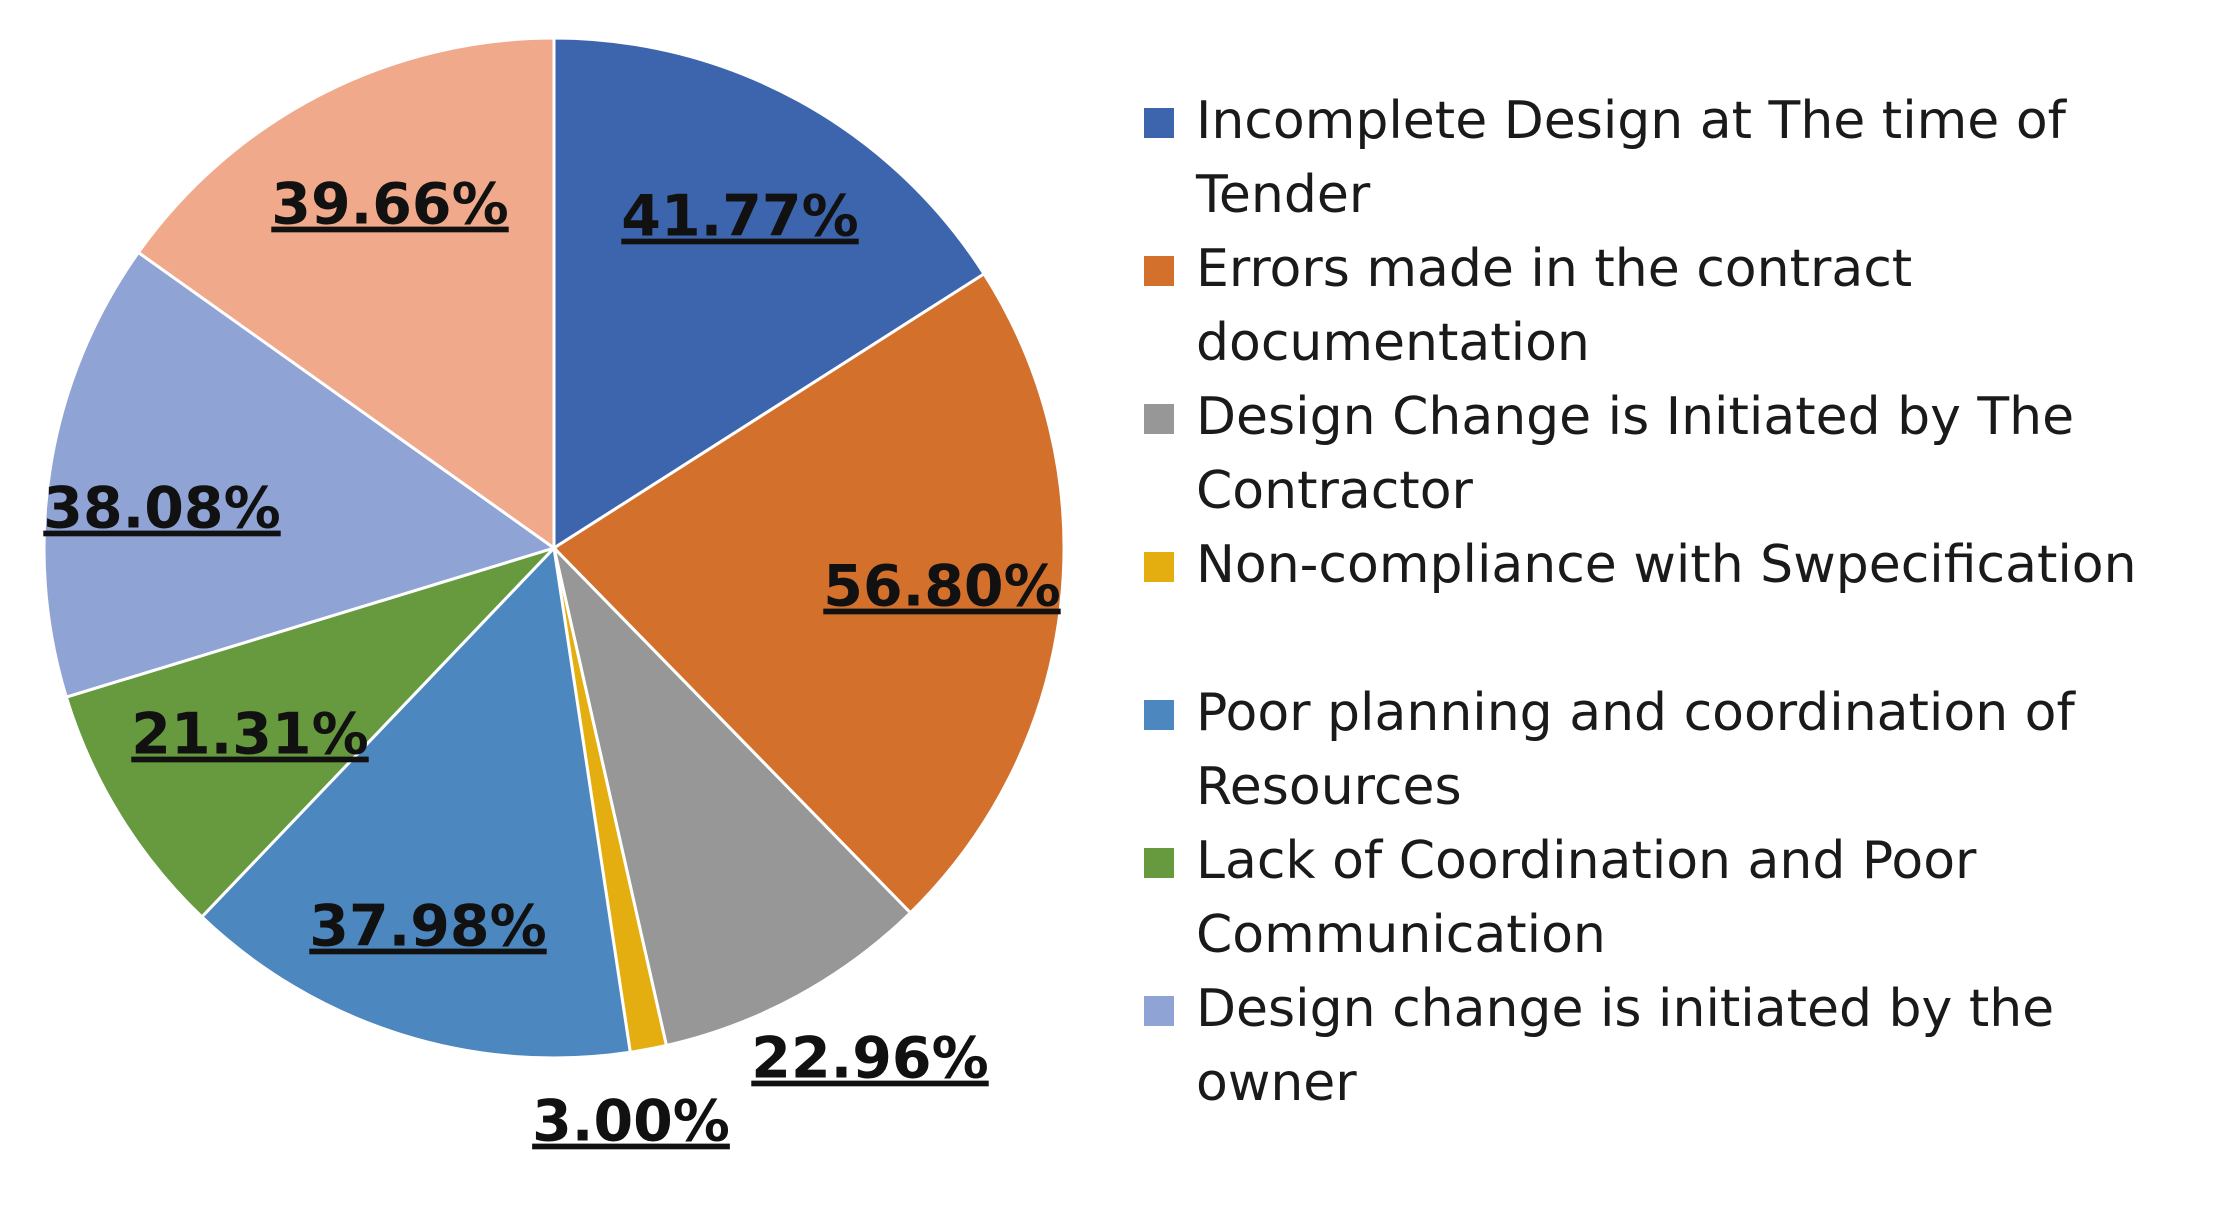 The width and height of the screenshot is (2221, 1219). Describe the element at coordinates (769, 293) in the screenshot. I see `pie-slice-incomplete-design` at that location.